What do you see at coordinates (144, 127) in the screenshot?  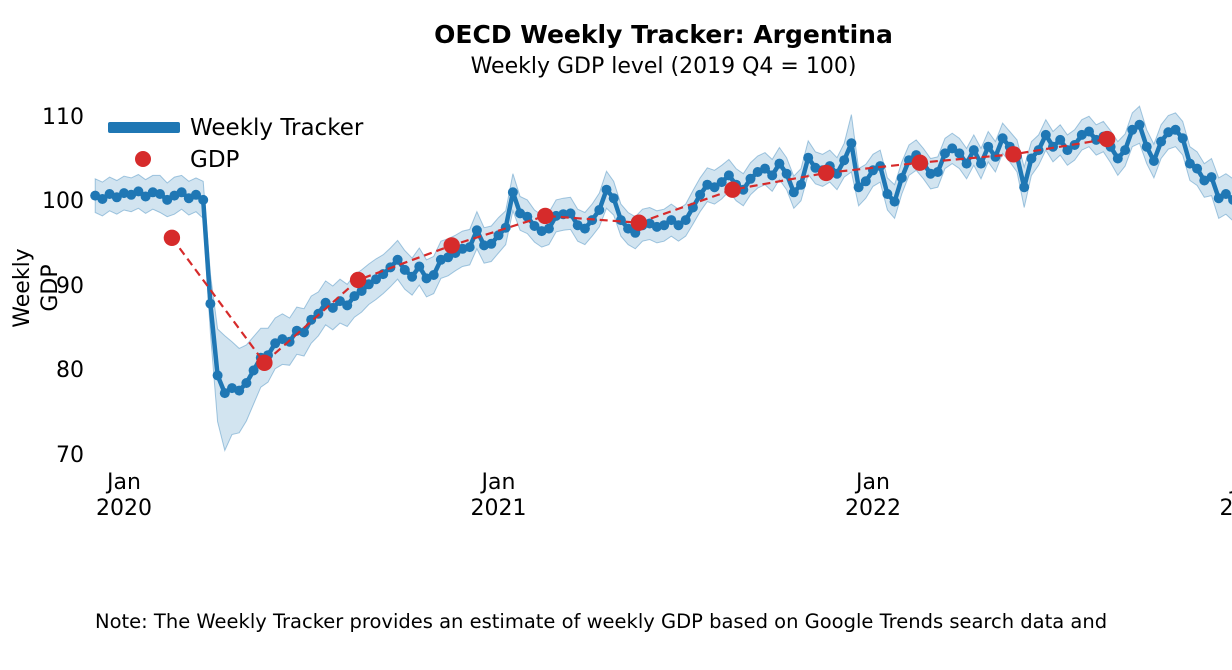 I see `legend-tracker-line-swatch` at bounding box center [144, 127].